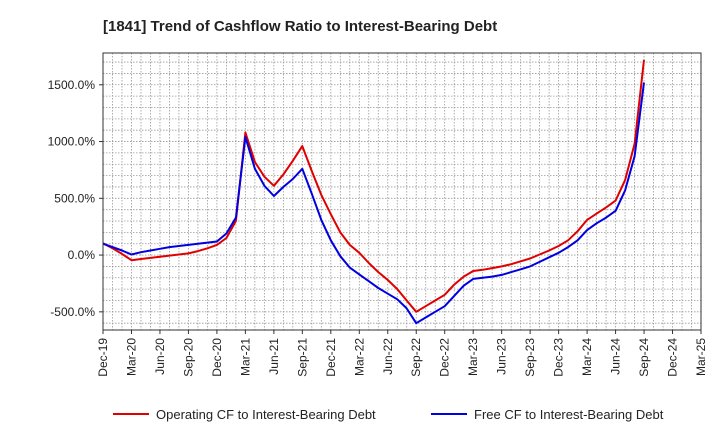 Image resolution: width=720 pixels, height=440 pixels. I want to click on y-tick-label: -500.0%, so click(72, 312).